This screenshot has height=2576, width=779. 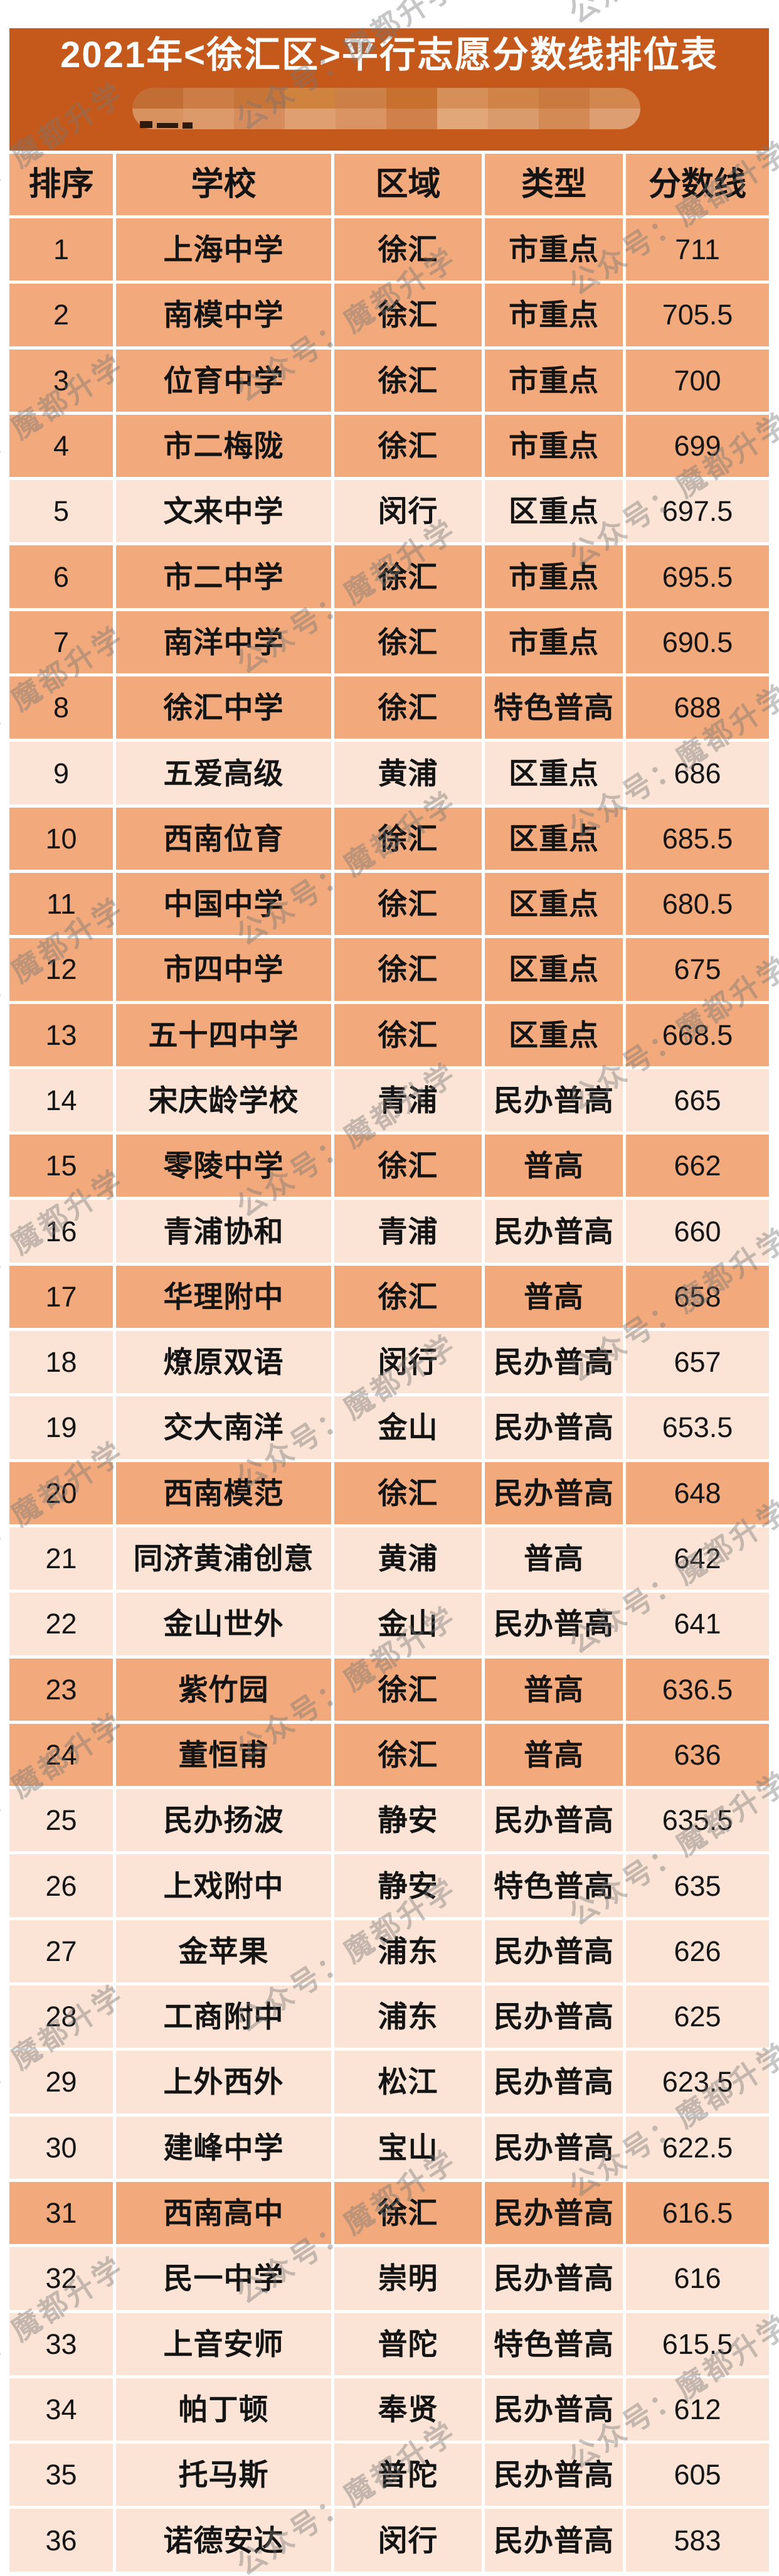 What do you see at coordinates (223, 2475) in the screenshot?
I see `school-cell: 托马斯` at bounding box center [223, 2475].